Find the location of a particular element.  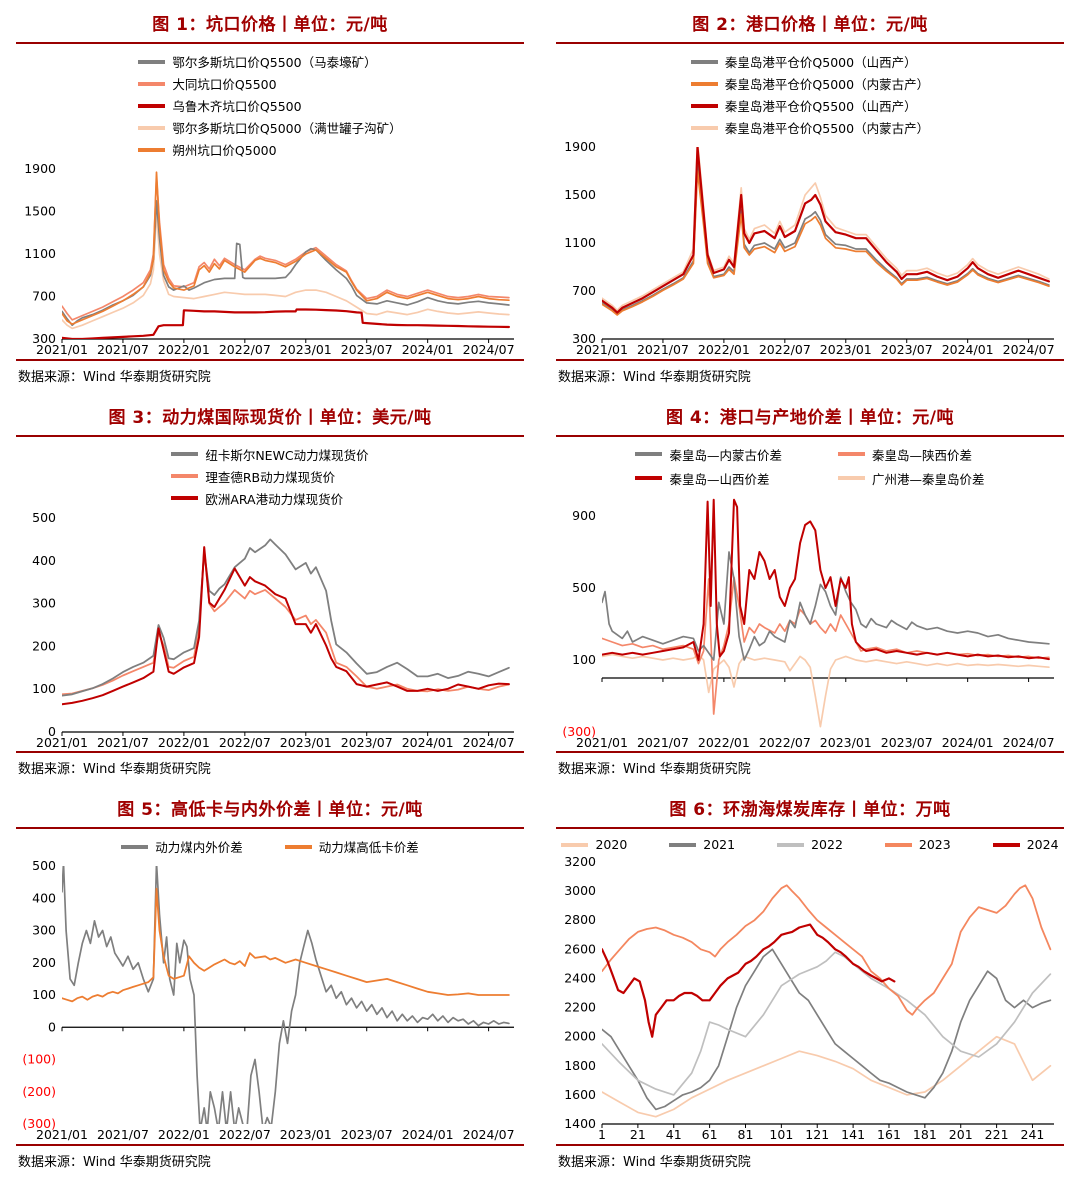

legend-item: 欧洲ARA港动力煤现货价 is located at coordinates (269, 498).